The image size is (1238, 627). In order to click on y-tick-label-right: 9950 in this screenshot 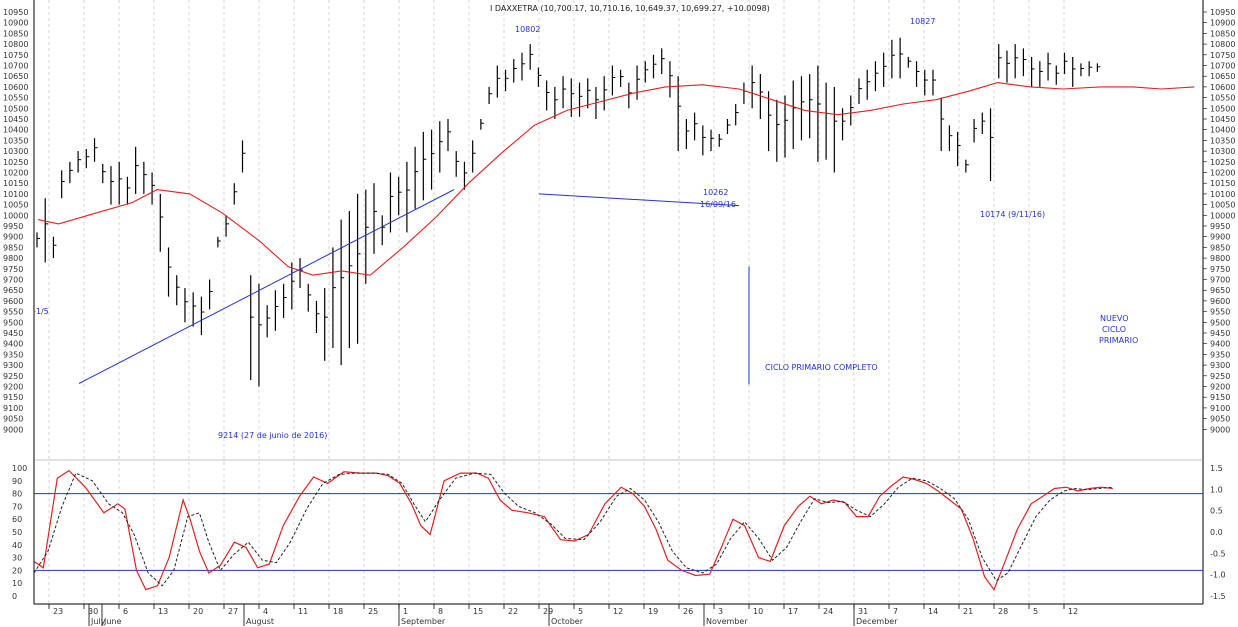, I will do `click(1220, 226)`.